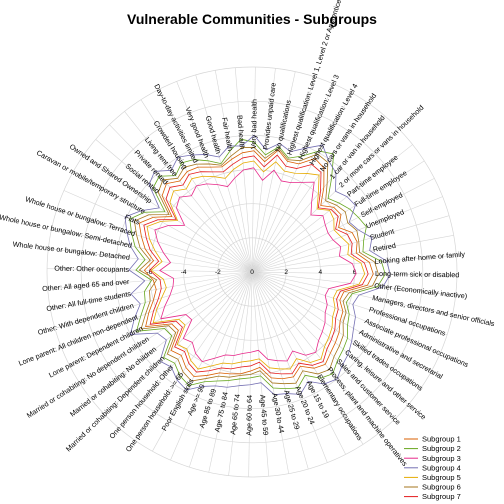 The image size is (504, 504). I want to click on legend-label: Subgroup 5, so click(441, 477).